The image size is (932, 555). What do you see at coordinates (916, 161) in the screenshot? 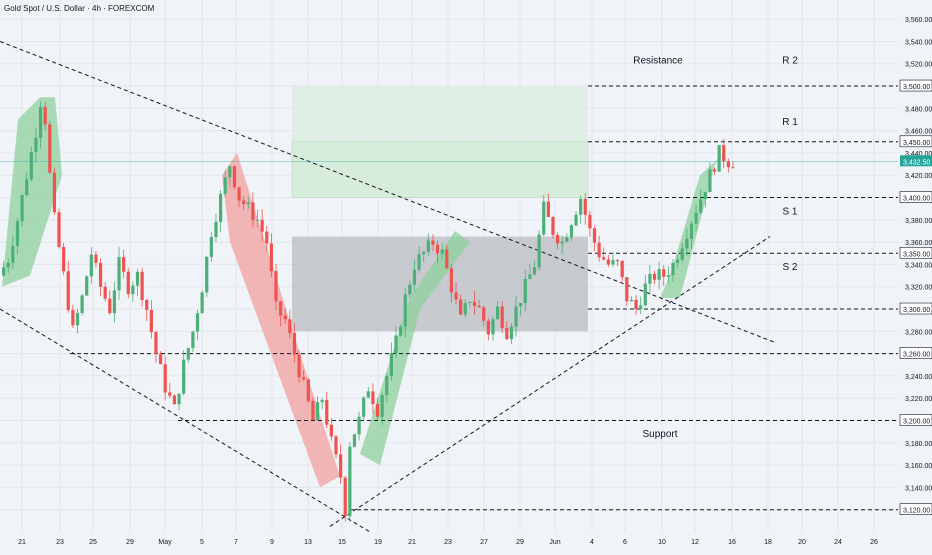
I see `current-price-box` at bounding box center [916, 161].